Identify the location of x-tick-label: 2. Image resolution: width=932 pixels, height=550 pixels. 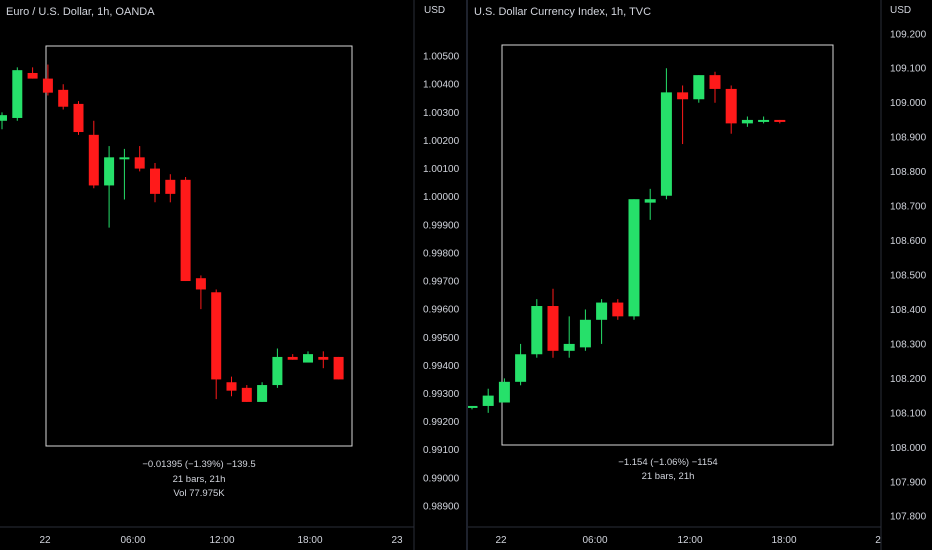
(878, 540).